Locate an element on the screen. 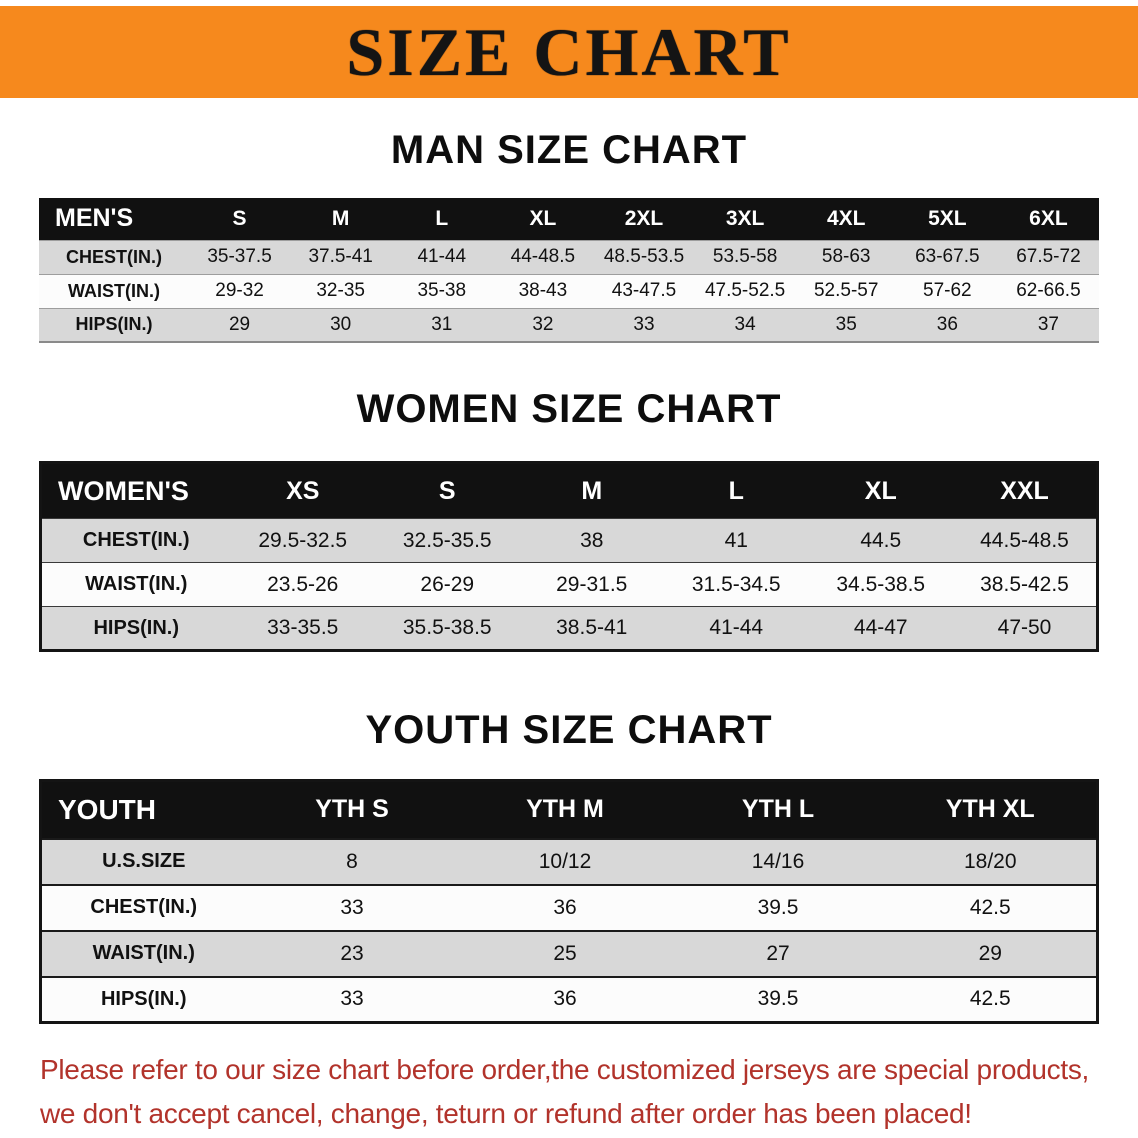  table-header-label: MEN'S is located at coordinates (114, 219).